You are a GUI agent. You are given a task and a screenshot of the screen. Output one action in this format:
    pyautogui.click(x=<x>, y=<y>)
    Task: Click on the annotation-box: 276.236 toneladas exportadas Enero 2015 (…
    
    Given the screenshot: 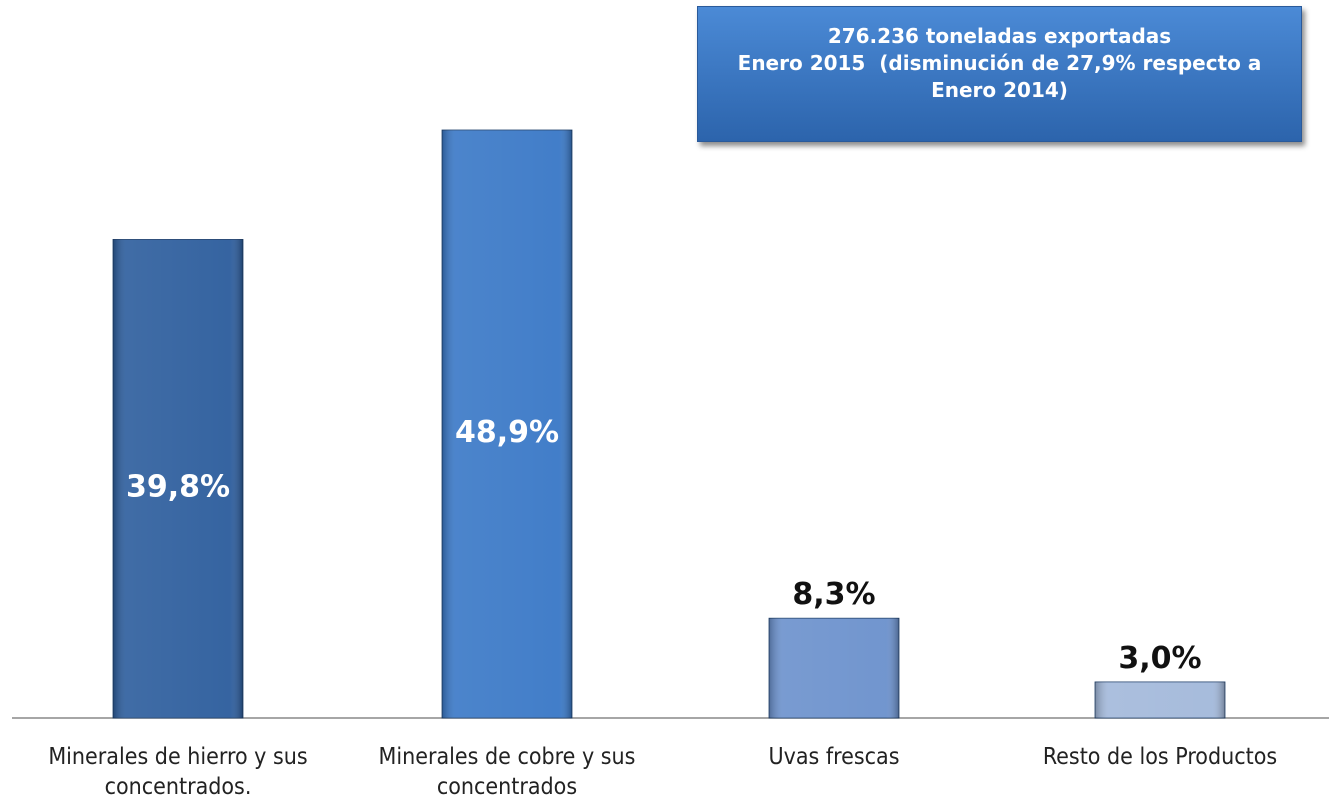 What is the action you would take?
    pyautogui.click(x=999, y=74)
    